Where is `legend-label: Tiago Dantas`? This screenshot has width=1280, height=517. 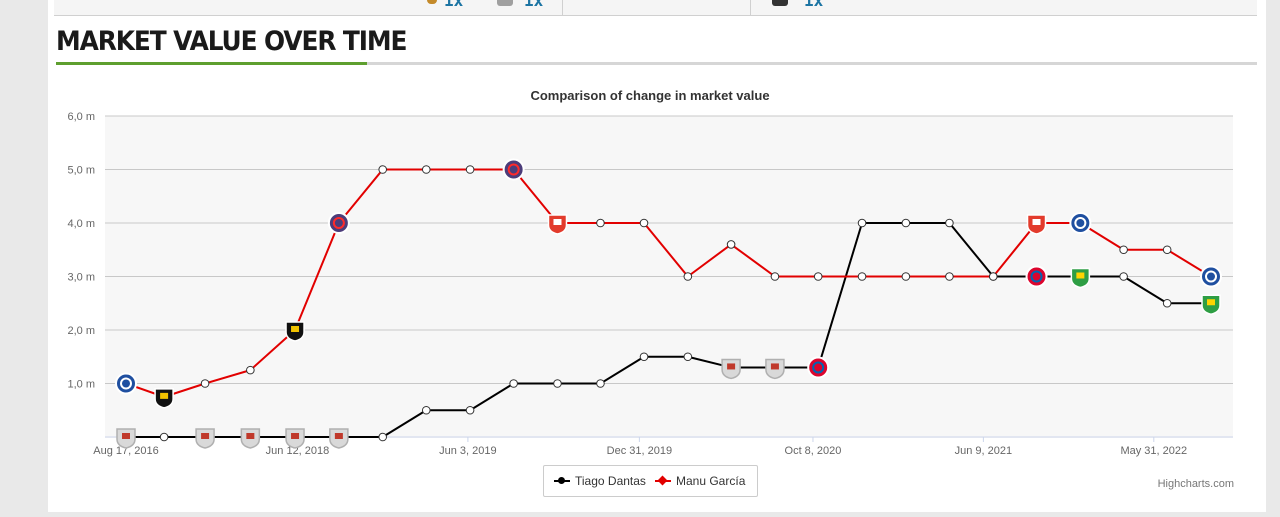
legend-label: Tiago Dantas is located at coordinates (610, 481).